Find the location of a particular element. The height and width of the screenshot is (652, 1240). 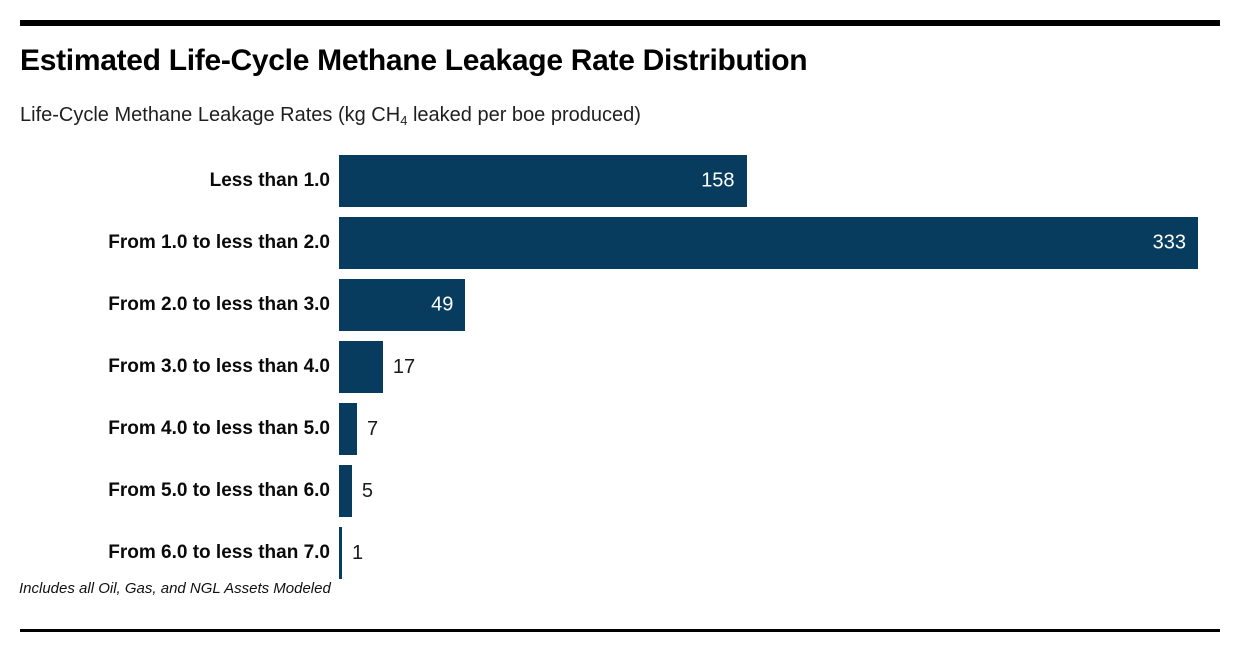

bar-row: From 4.0 to less than 5.0 7 is located at coordinates (620, 429).